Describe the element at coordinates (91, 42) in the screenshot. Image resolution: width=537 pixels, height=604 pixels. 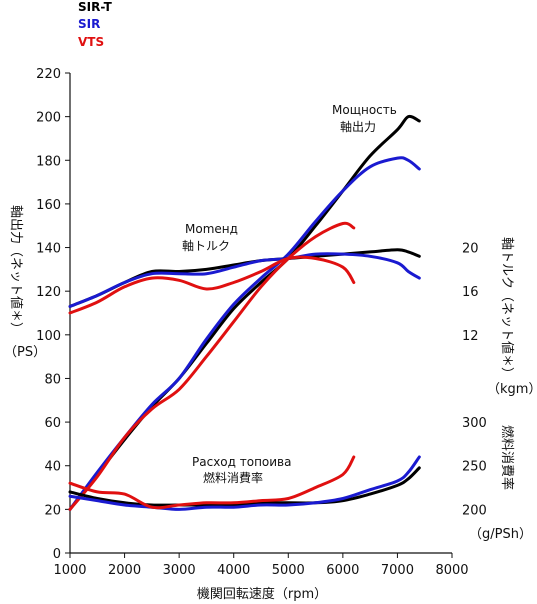
I see `legend-entry-vts: VTS` at that location.